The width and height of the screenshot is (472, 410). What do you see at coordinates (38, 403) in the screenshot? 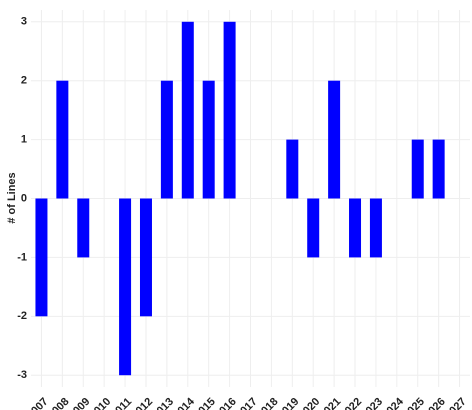
I see `x-tick-label: 2007` at bounding box center [38, 403].